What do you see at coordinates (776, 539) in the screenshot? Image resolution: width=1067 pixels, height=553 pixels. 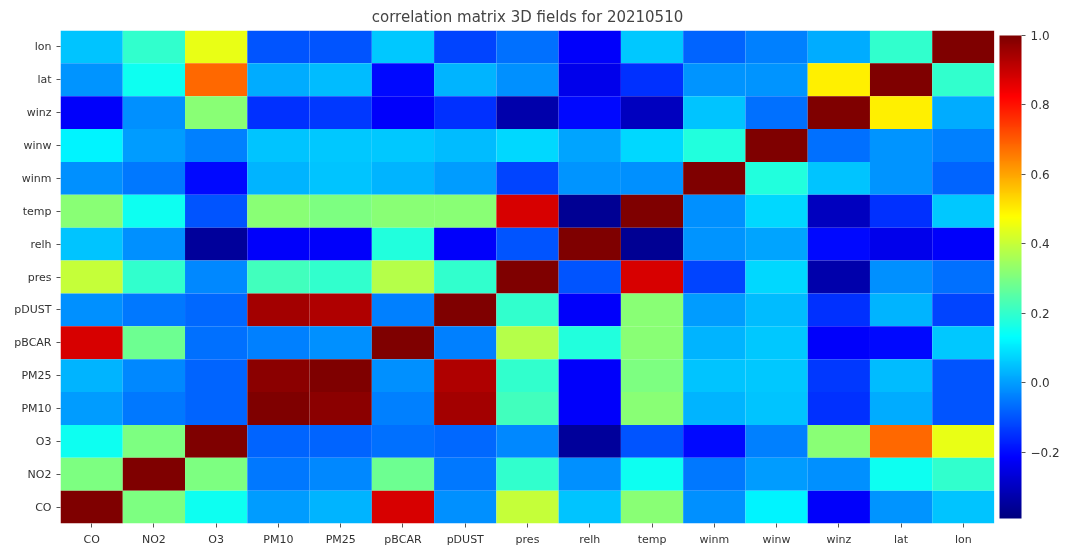 I see `x-tick-label: winw` at bounding box center [776, 539].